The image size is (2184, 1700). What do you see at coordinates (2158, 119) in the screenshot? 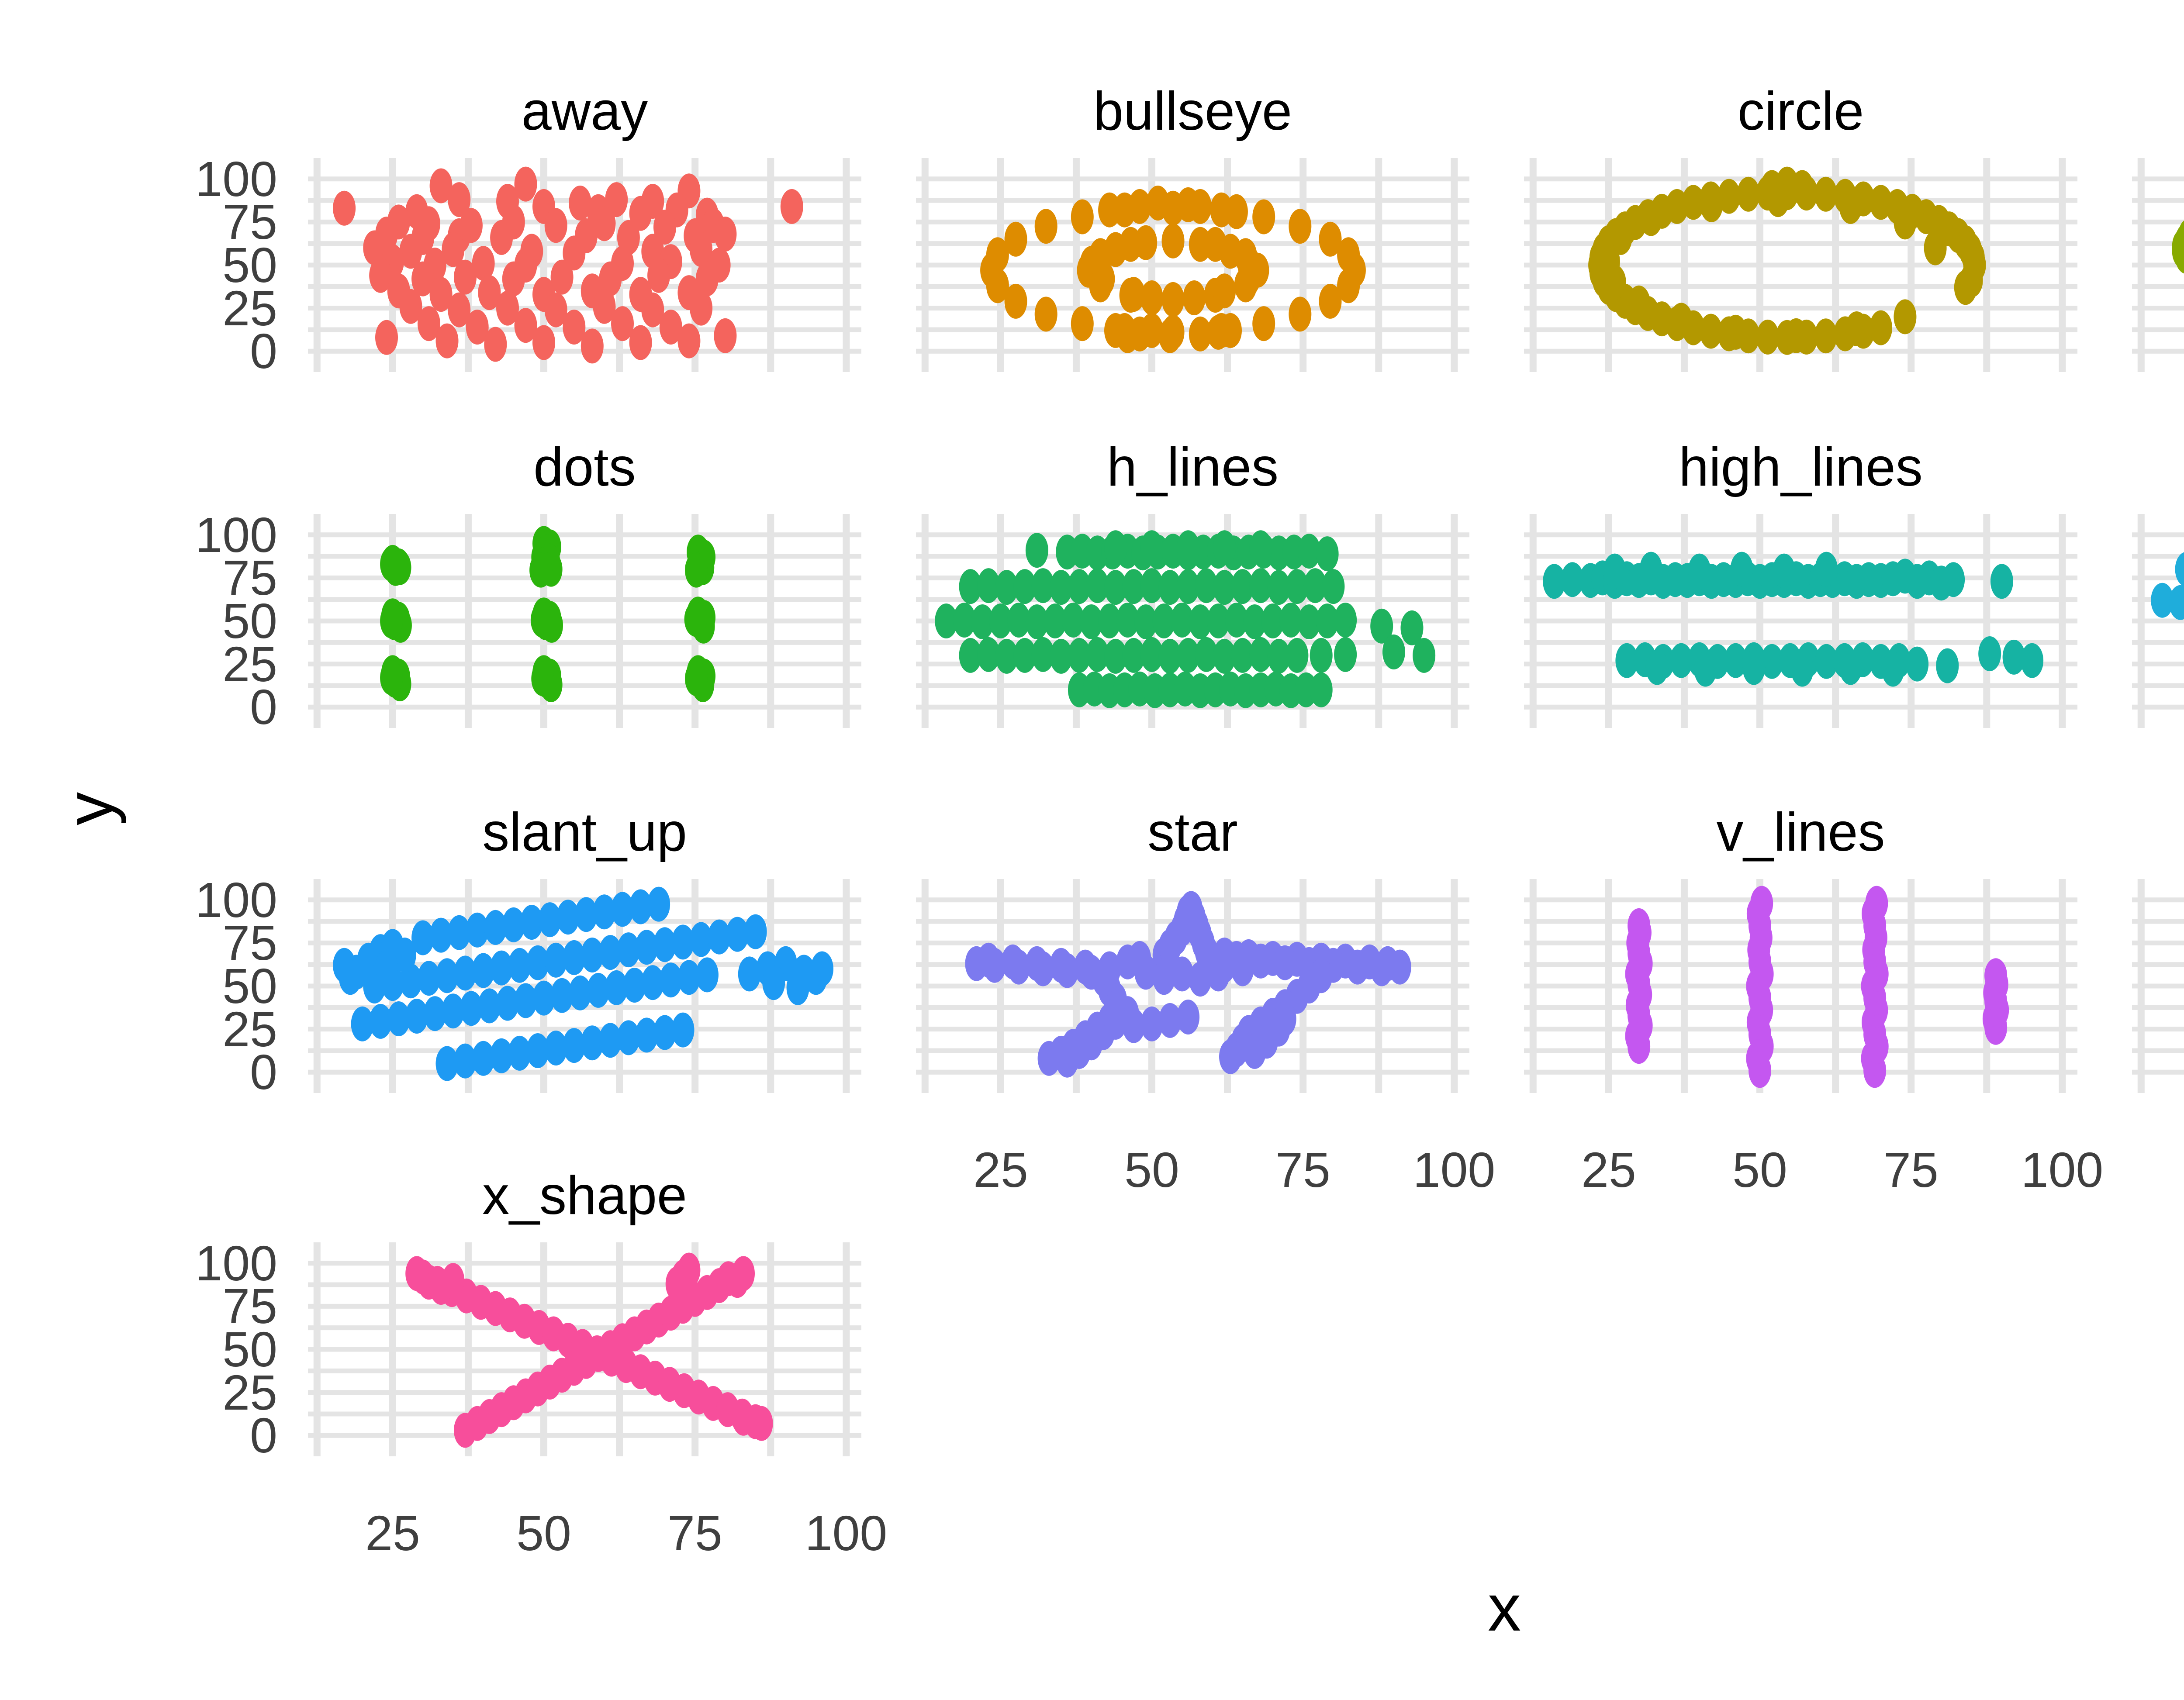
I see `facet-title-dino: dino` at bounding box center [2158, 119].